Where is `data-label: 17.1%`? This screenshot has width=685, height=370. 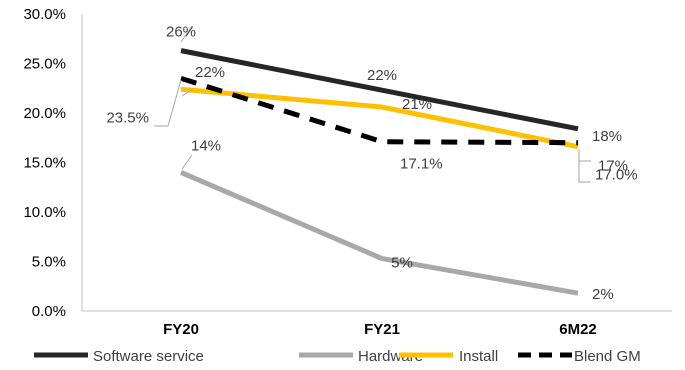
data-label: 17.1% is located at coordinates (421, 164).